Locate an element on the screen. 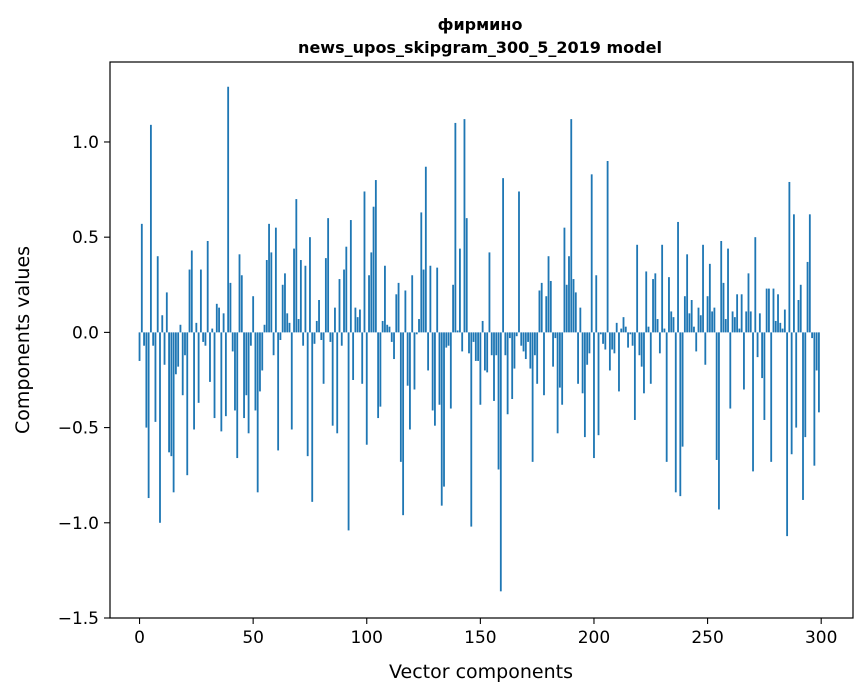 The width and height of the screenshot is (867, 696). x-tick-label: 200 is located at coordinates (594, 638).